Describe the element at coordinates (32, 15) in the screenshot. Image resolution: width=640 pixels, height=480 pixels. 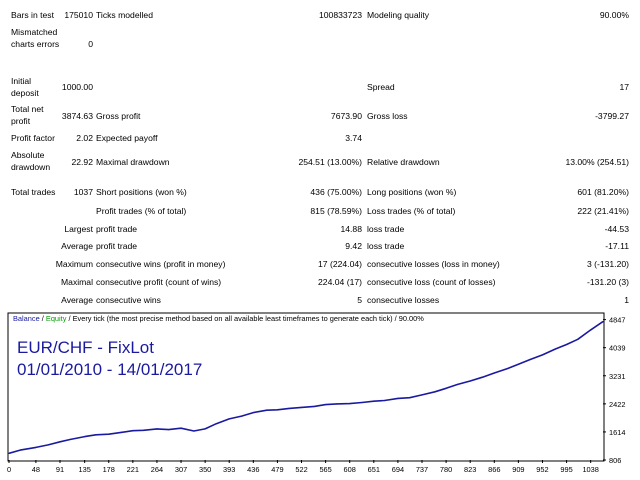
I see `bars-in-test-label: Bars in test` at that location.